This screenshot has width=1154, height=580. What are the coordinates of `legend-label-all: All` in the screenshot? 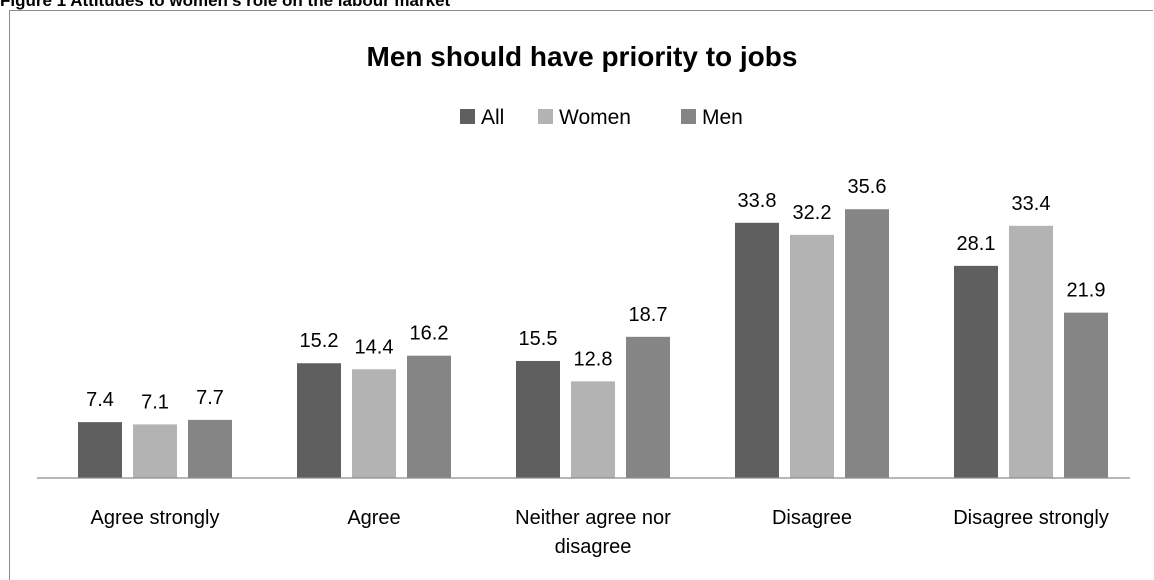 It's located at (492, 117).